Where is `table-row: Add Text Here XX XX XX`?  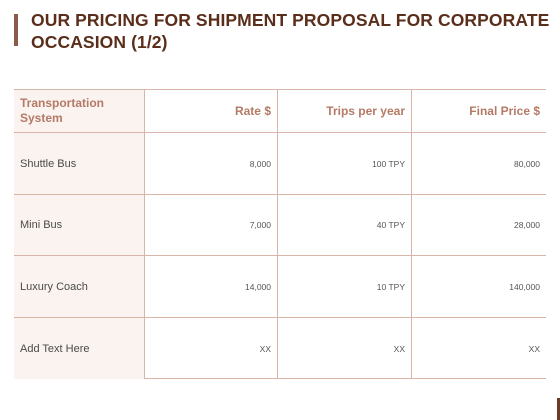 table-row: Add Text Here XX XX XX is located at coordinates (280, 348).